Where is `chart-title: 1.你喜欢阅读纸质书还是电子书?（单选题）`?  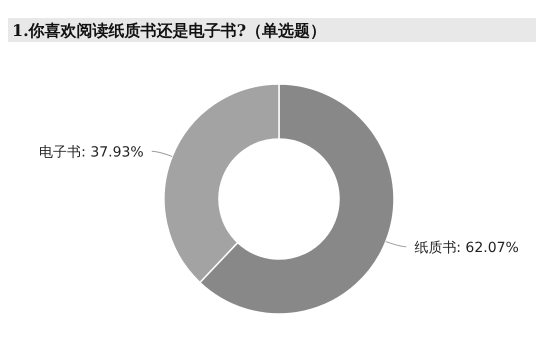
chart-title: 1.你喜欢阅读纸质书还是电子书?（单选题） is located at coordinates (169, 30).